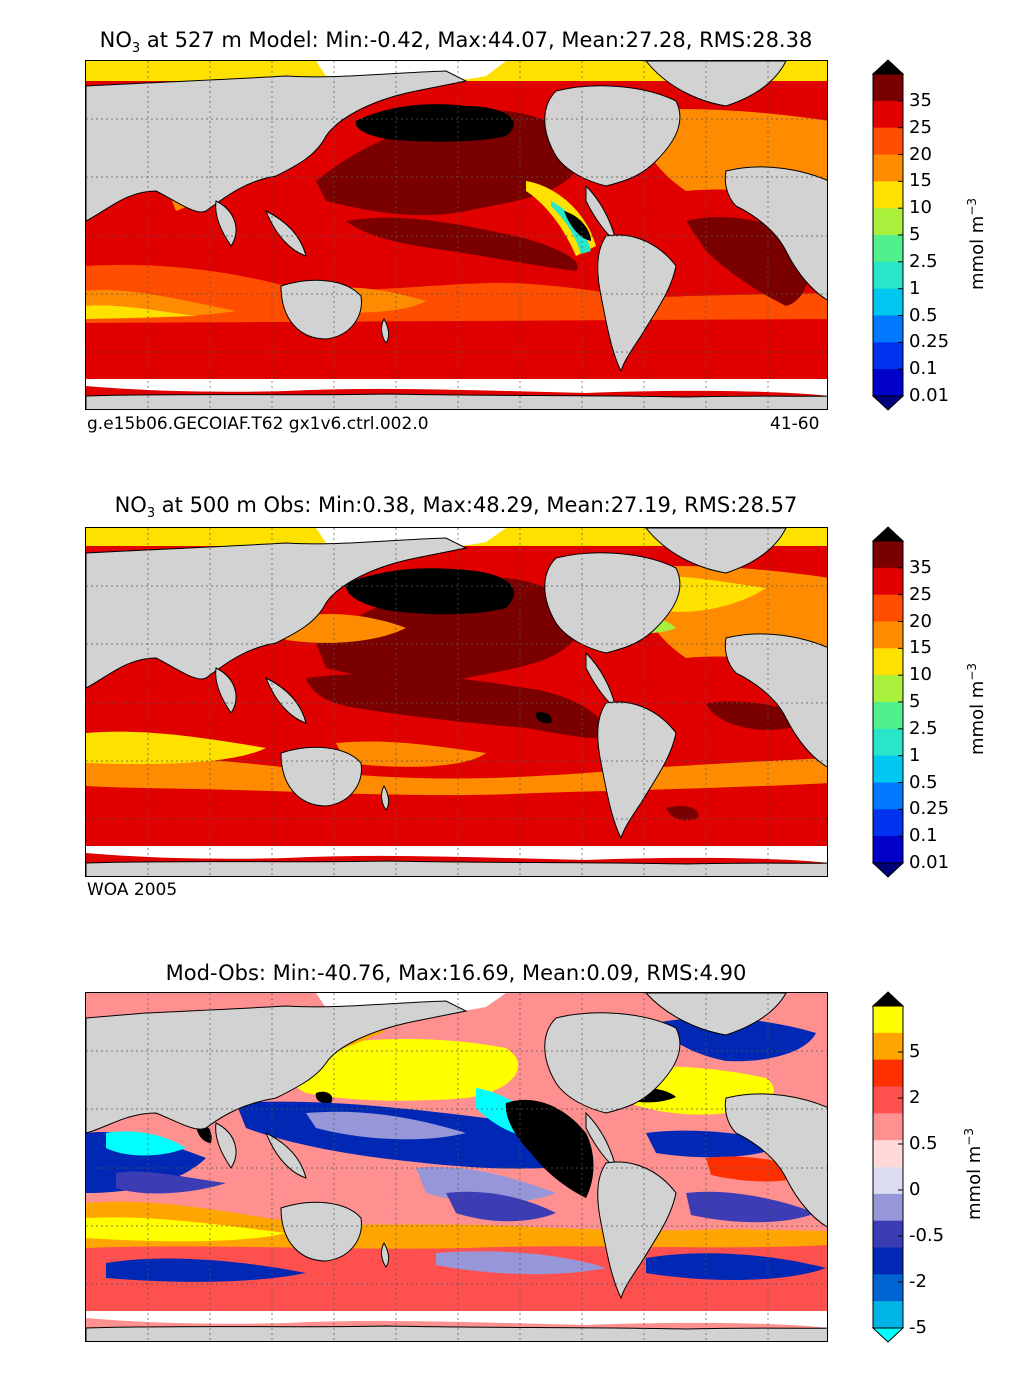 This screenshot has height=1373, width=1017. I want to click on colorbar-tick-label: -0.5, so click(927, 1235).